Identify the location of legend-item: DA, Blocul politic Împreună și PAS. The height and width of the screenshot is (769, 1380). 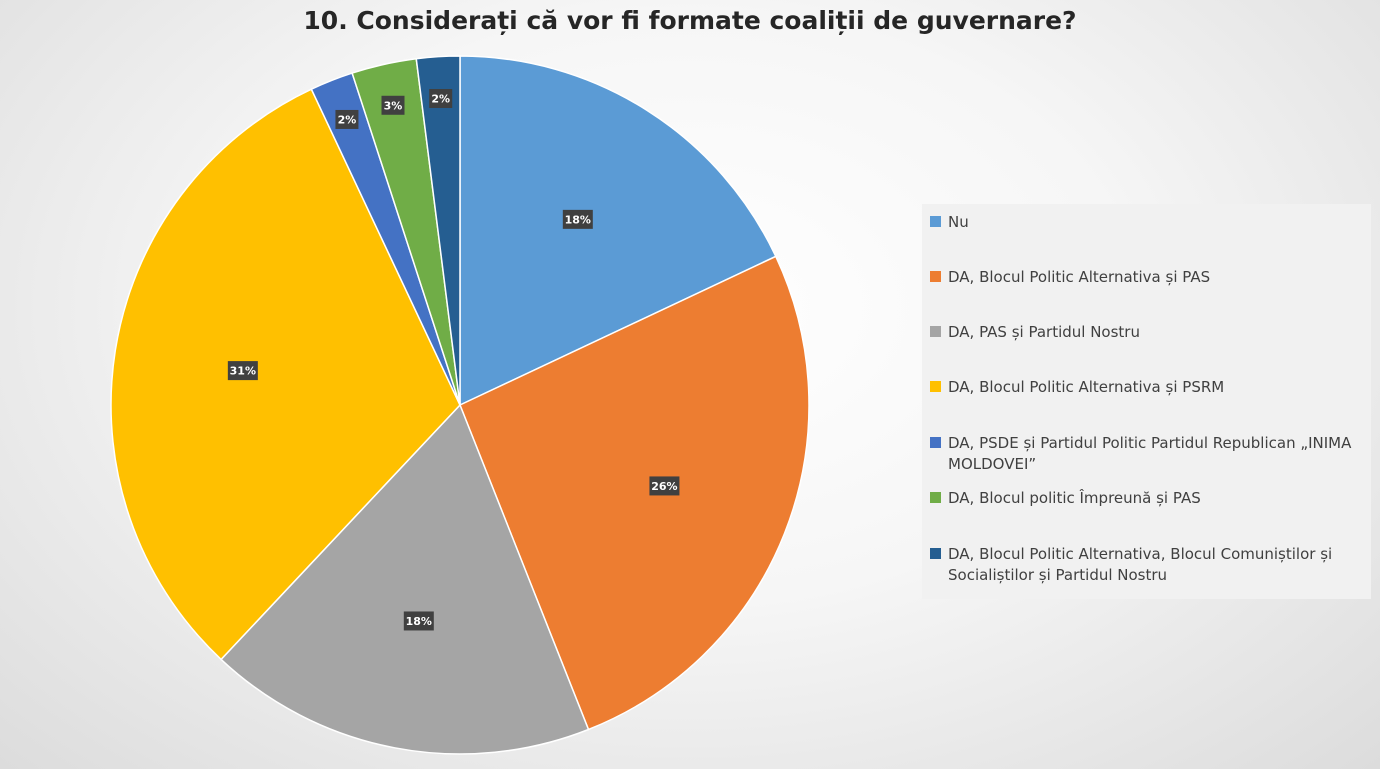
(1147, 498).